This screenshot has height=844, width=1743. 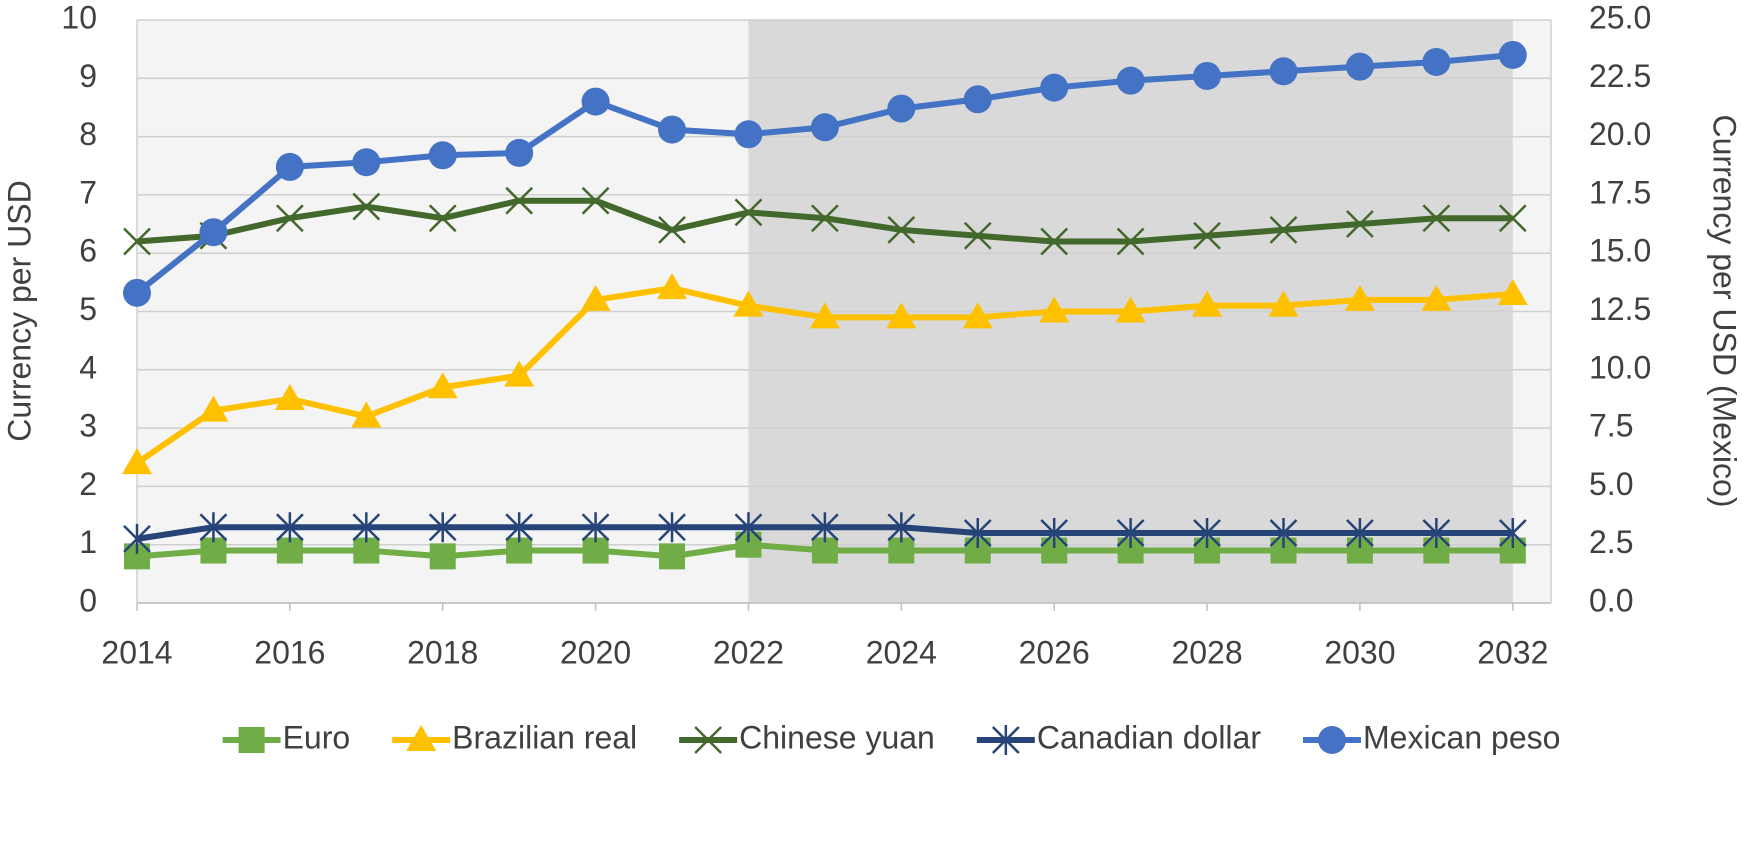 I want to click on x-tick-label: 2030, so click(x=1359, y=652).